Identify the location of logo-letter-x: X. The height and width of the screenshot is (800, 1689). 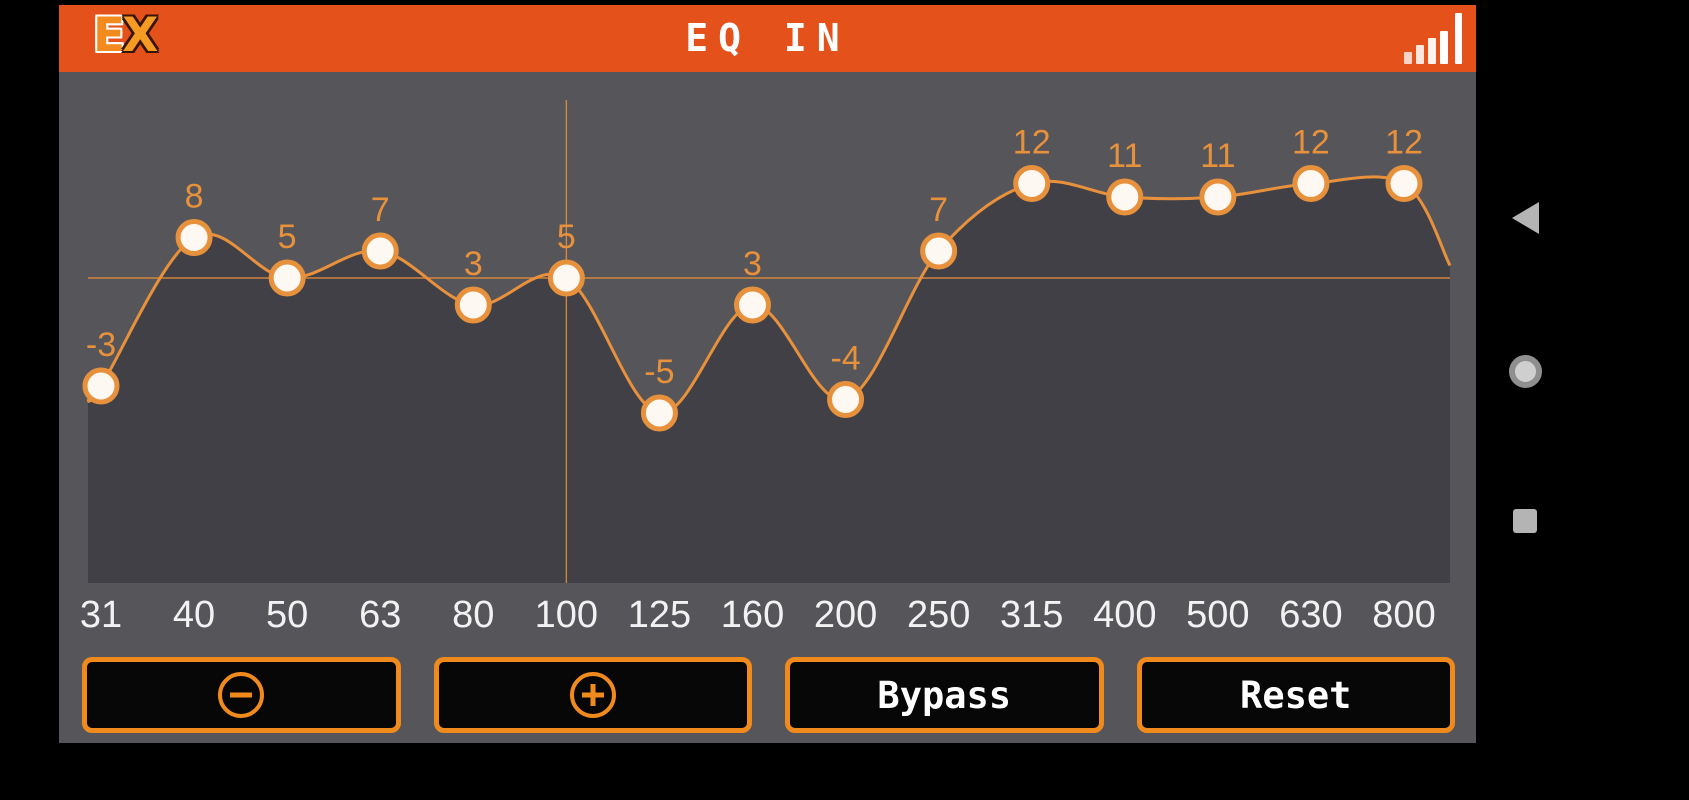
(140, 35).